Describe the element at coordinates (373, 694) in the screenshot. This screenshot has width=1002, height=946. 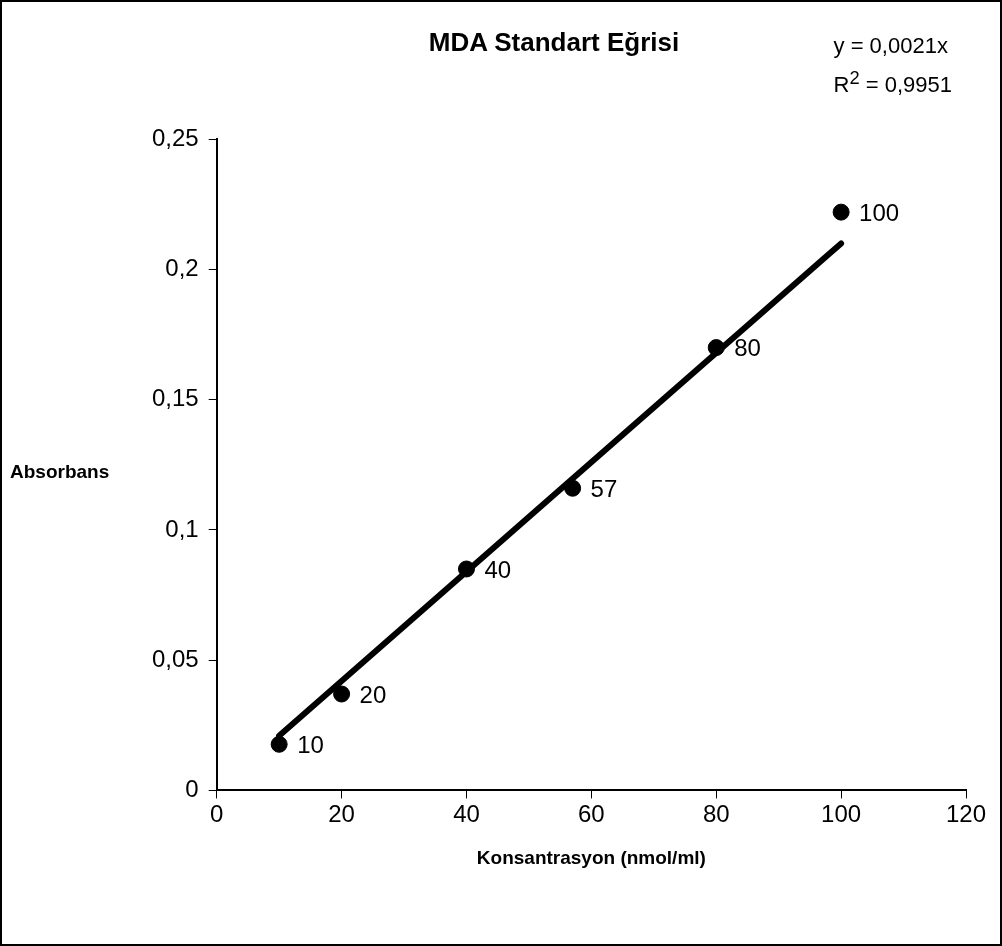
I see `annotation: 20` at that location.